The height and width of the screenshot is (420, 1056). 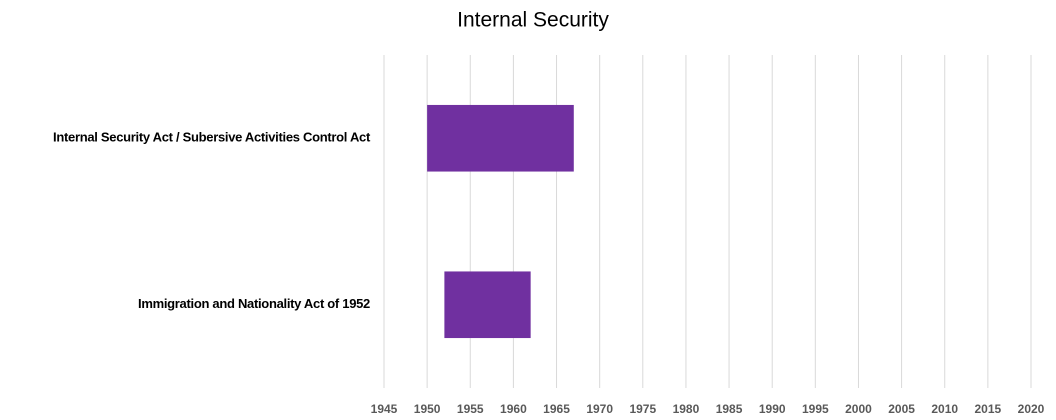 What do you see at coordinates (513, 409) in the screenshot?
I see `x-tick-label: 1960` at bounding box center [513, 409].